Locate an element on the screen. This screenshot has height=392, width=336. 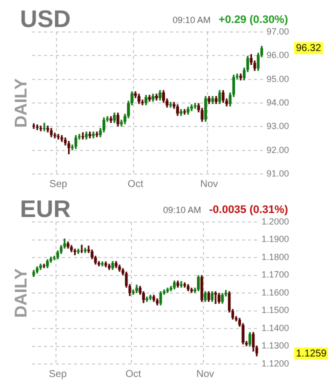
chart-title: EUR is located at coordinates (45, 210).